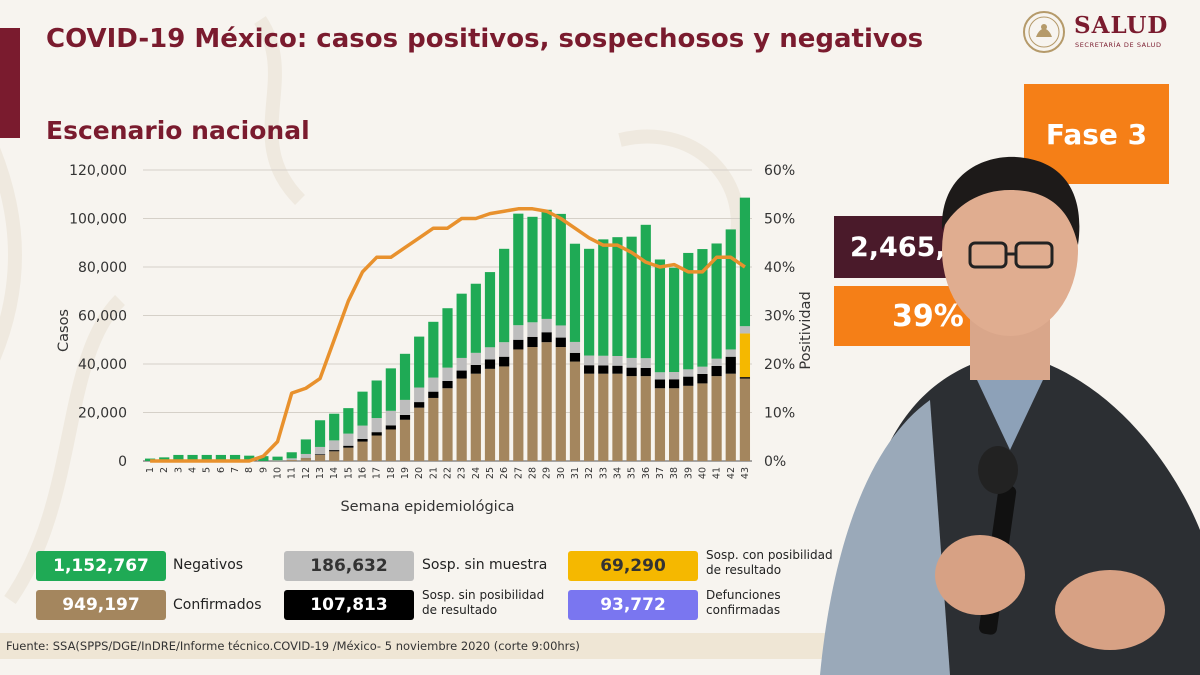 The height and width of the screenshot is (675, 1200). Describe the element at coordinates (98, 171) in the screenshot. I see `y-tick-label: 120,000` at that location.